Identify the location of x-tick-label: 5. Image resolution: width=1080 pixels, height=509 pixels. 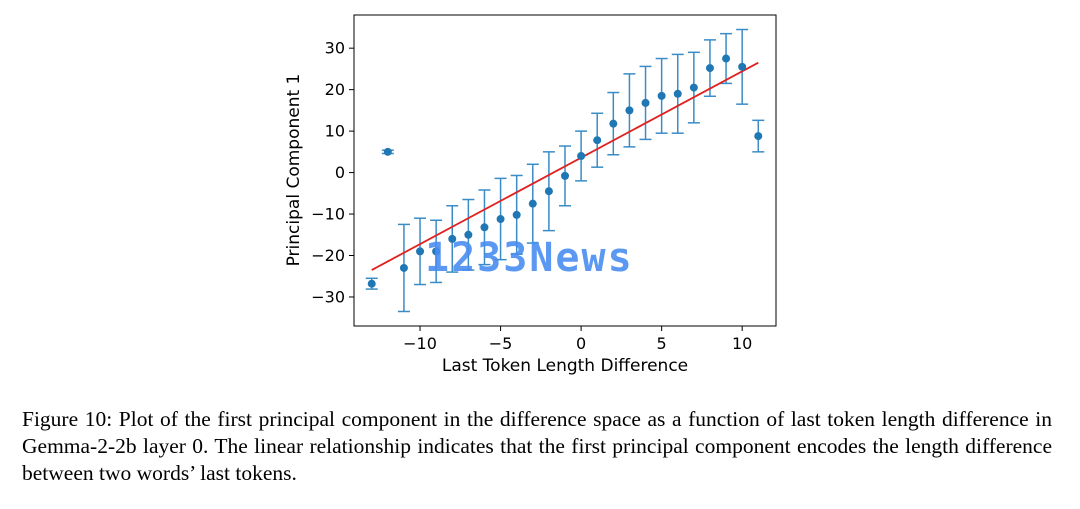
(662, 343).